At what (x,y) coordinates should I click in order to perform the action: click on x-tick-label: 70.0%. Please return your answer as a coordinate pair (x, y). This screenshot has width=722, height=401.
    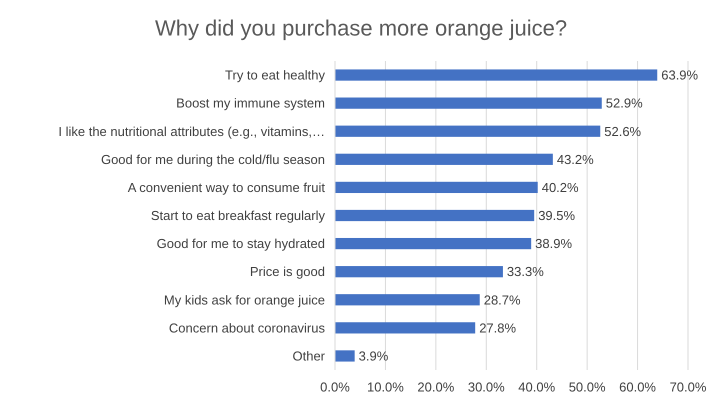
    Looking at the image, I should click on (688, 387).